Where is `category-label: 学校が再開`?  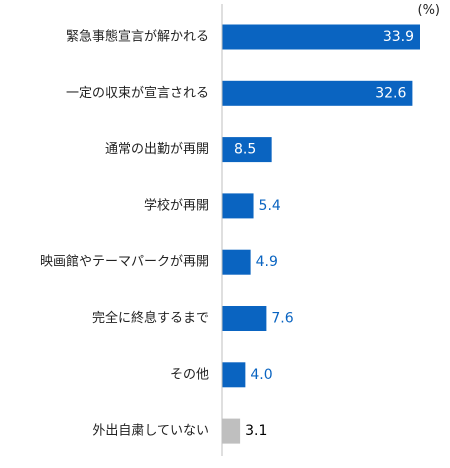
category-label: 学校が再開 is located at coordinates (176, 205).